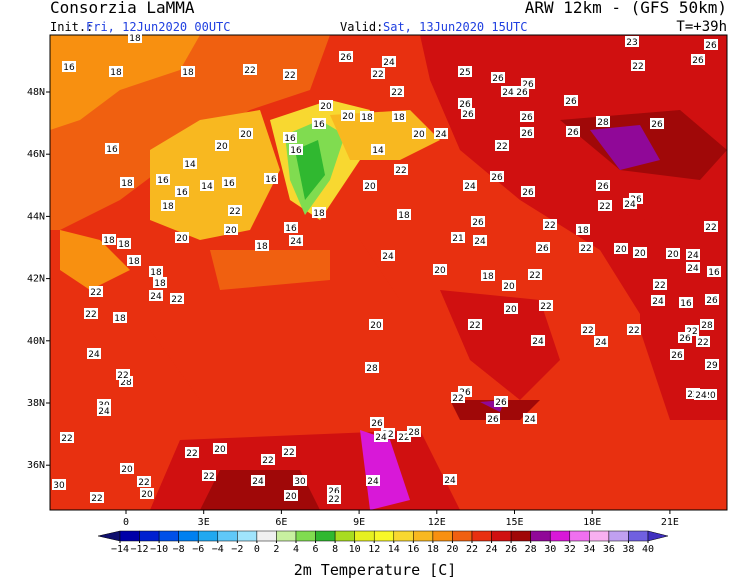 The width and height of the screenshot is (751, 584). I want to click on station: 30, so click(59, 485).